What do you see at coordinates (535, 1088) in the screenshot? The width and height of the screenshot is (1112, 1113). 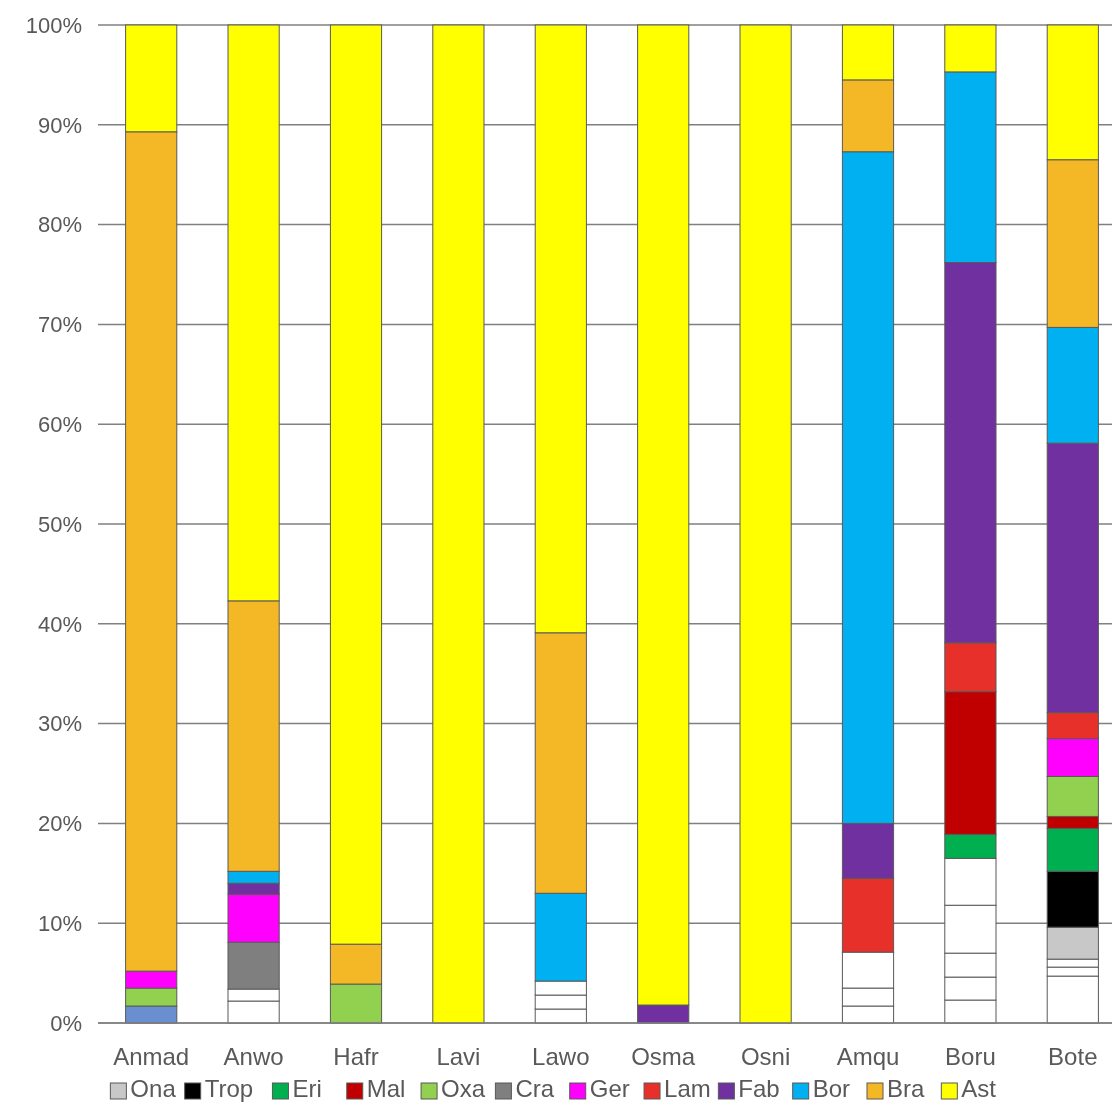 I see `legend-label: Cra` at bounding box center [535, 1088].